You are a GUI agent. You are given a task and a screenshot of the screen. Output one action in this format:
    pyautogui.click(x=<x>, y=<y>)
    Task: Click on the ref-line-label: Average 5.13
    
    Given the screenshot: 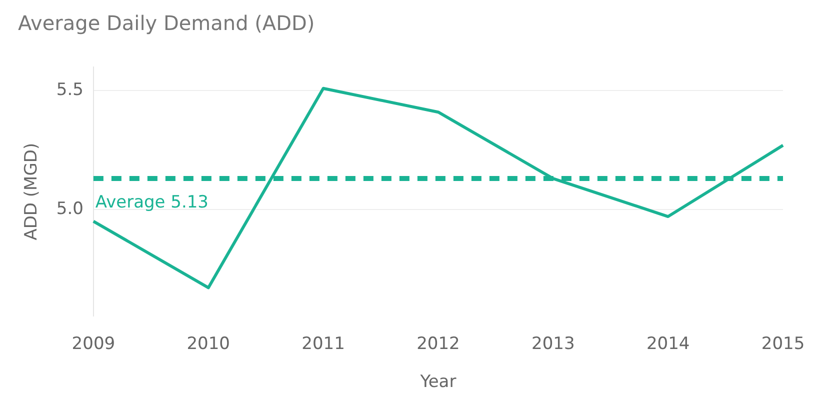 What is the action you would take?
    pyautogui.click(x=152, y=202)
    